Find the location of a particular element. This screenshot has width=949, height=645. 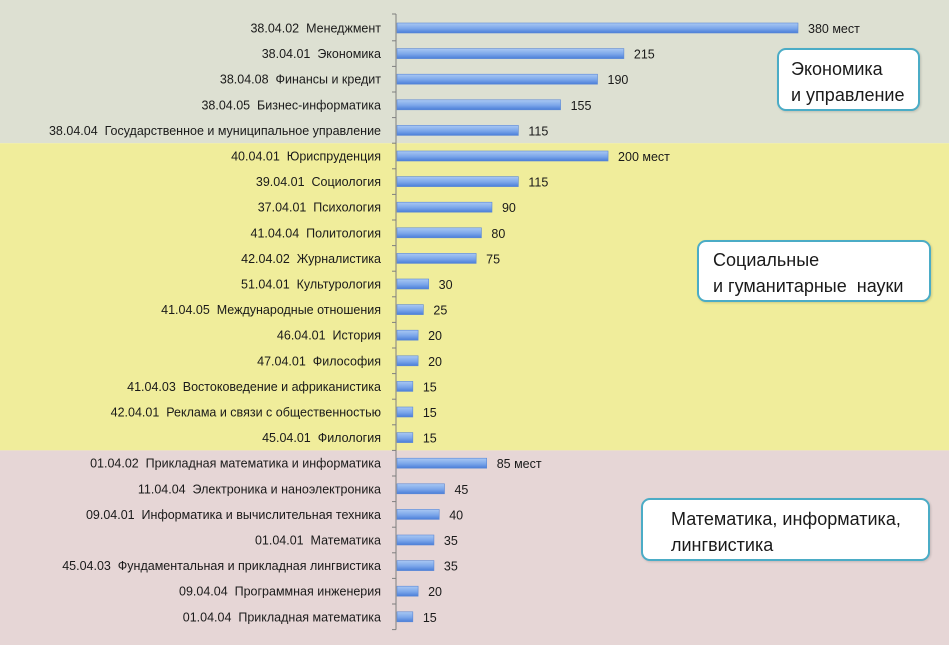

category-label: 38.04.05 Бизнес-информатика is located at coordinates (291, 105).